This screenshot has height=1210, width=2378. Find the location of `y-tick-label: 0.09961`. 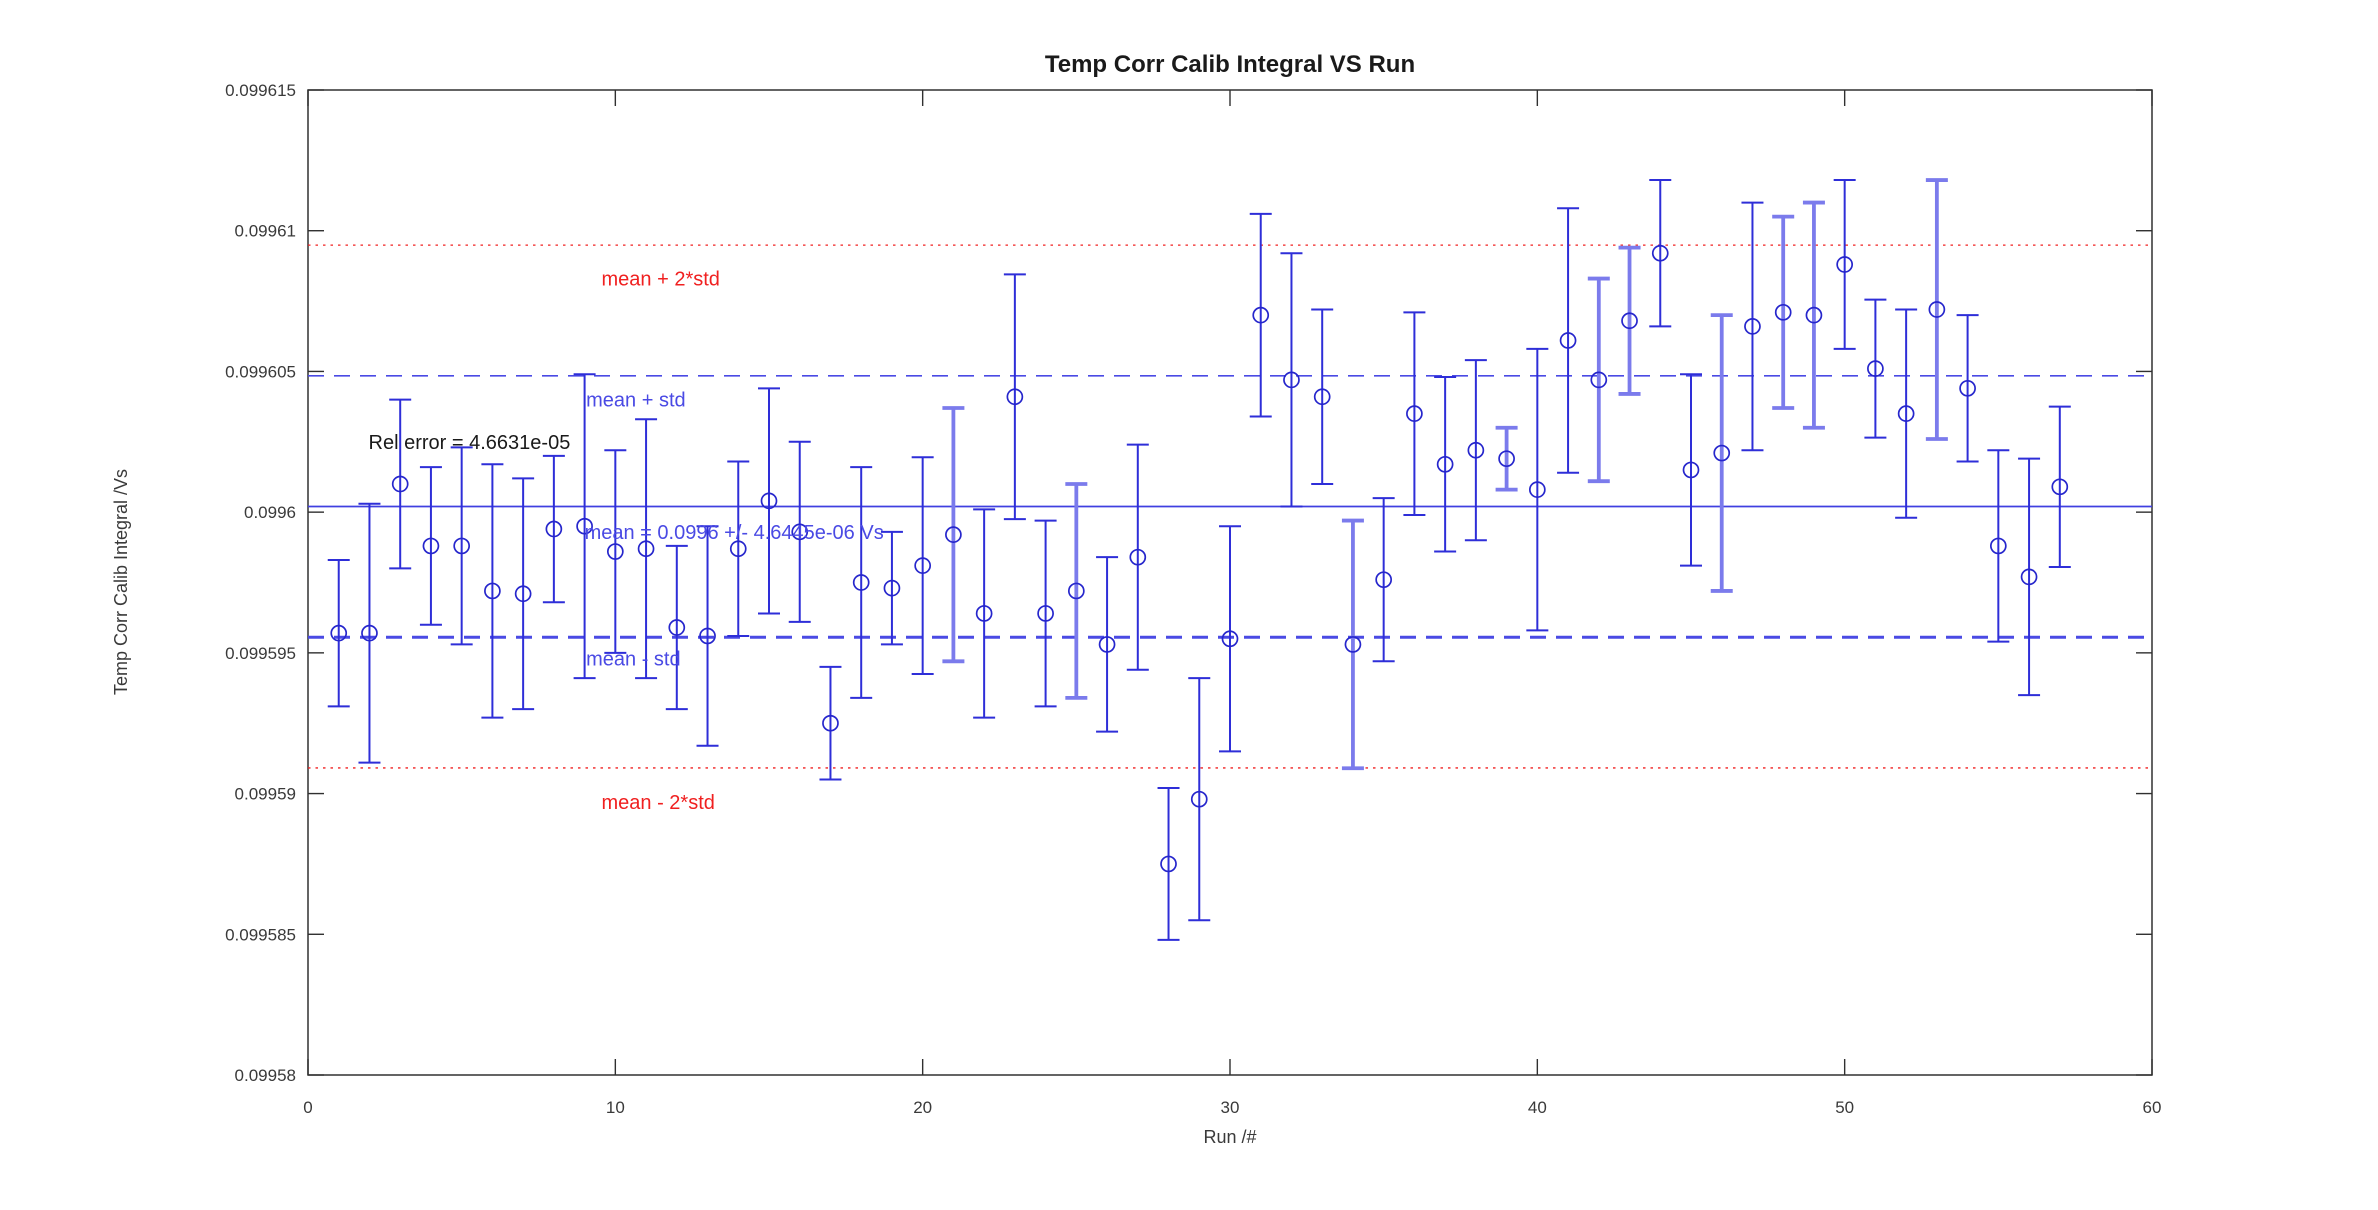

y-tick-label: 0.09961 is located at coordinates (265, 231).